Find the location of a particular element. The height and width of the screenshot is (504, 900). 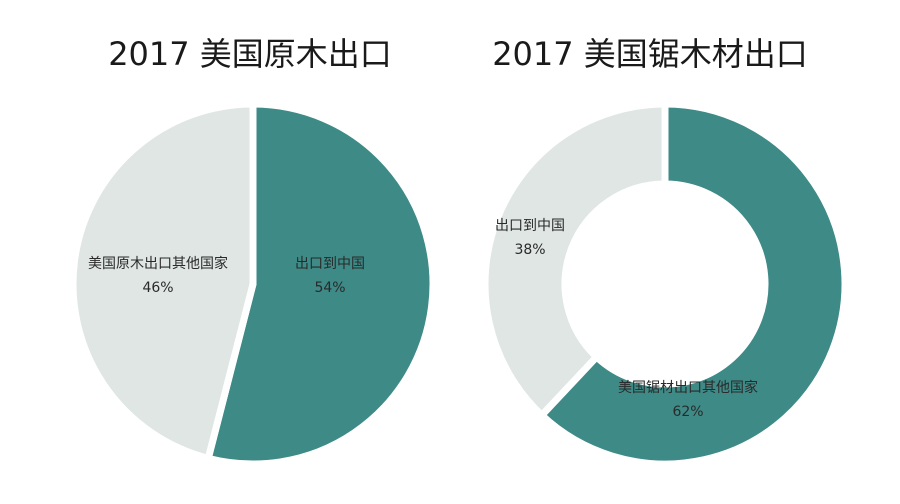

slice-percent-label: 62% is located at coordinates (687, 412).